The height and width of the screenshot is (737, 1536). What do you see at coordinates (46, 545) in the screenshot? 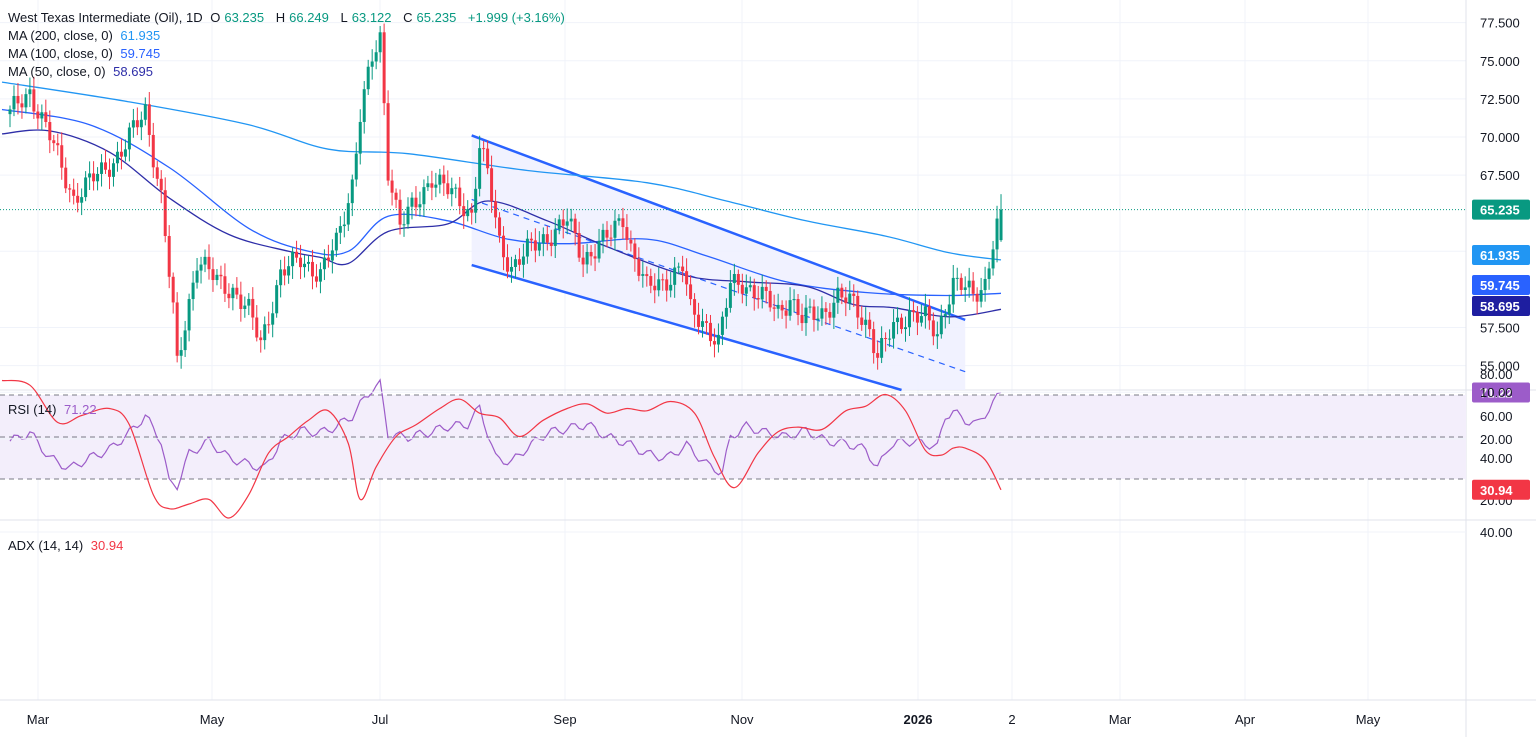
I see `adx-label: ADX (14, 14)` at bounding box center [46, 545].